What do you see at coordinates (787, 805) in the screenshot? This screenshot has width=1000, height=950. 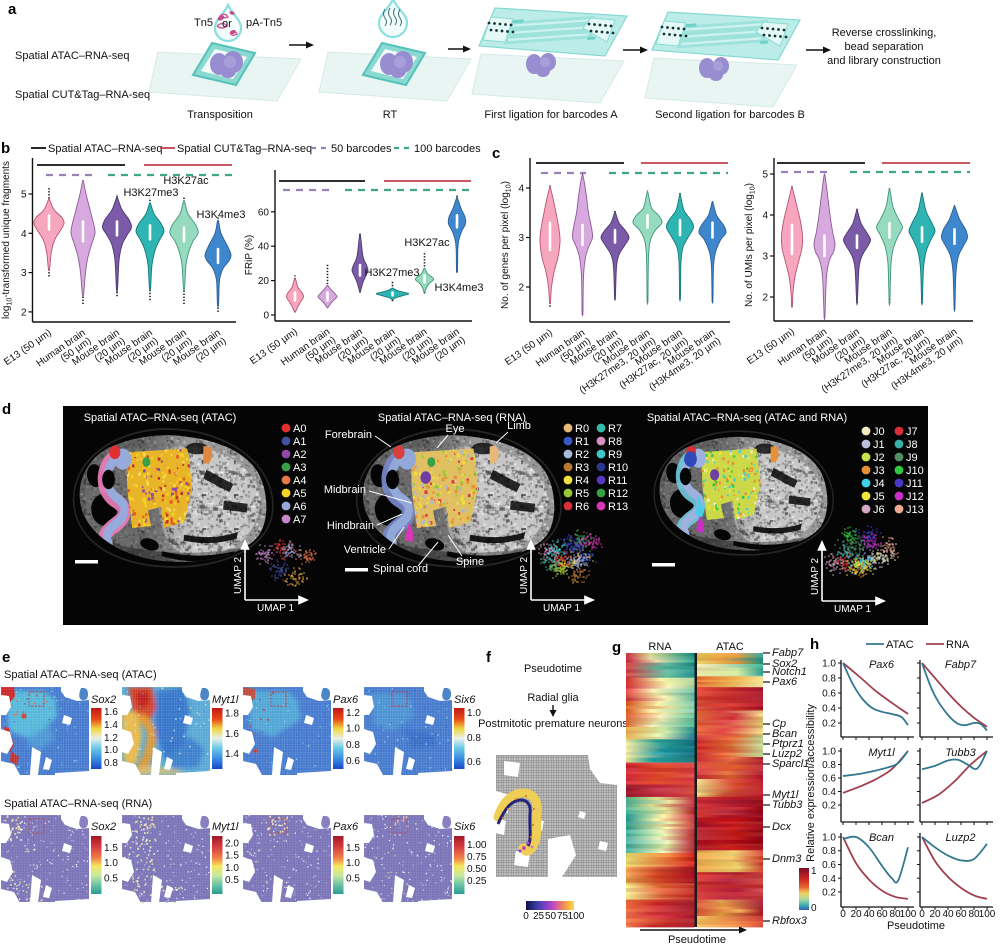 I see `svg-text: Tubb3` at bounding box center [787, 805].